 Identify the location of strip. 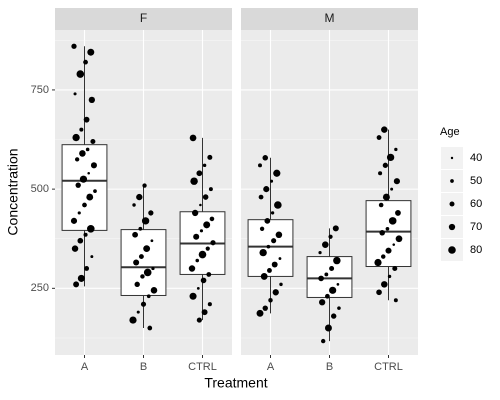
(329, 19).